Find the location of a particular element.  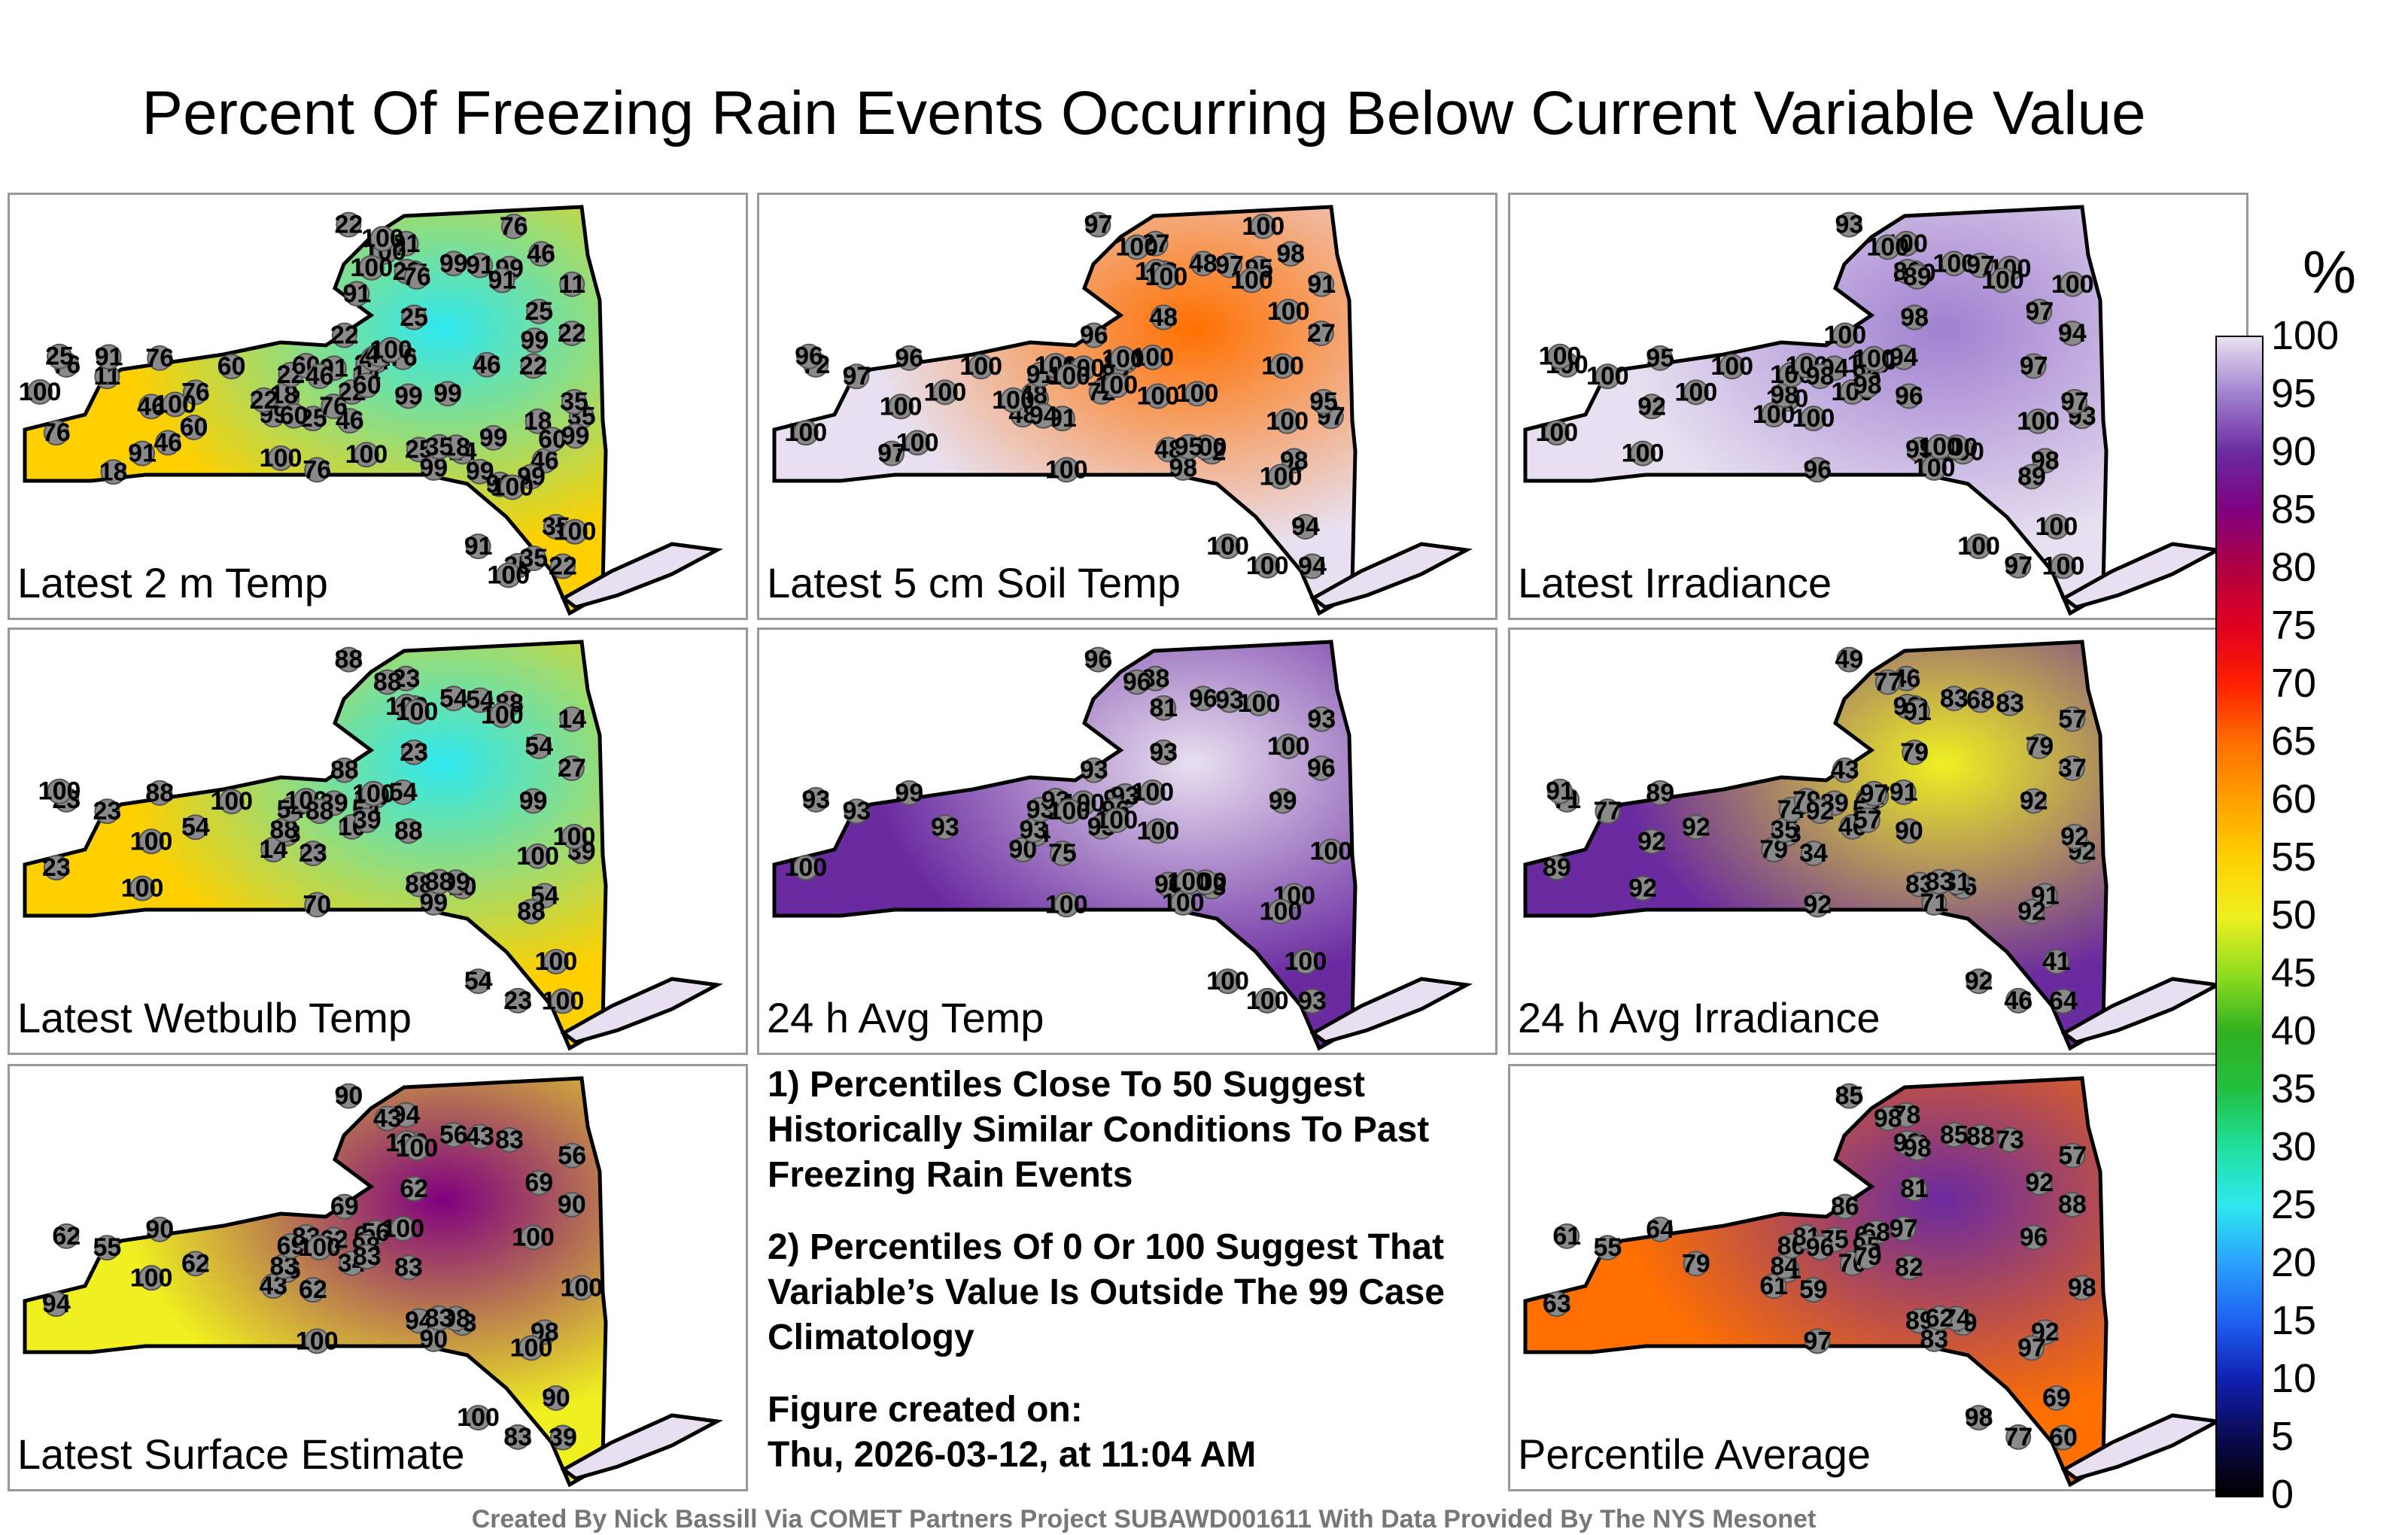

station-value: 90 is located at coordinates (348, 1096).